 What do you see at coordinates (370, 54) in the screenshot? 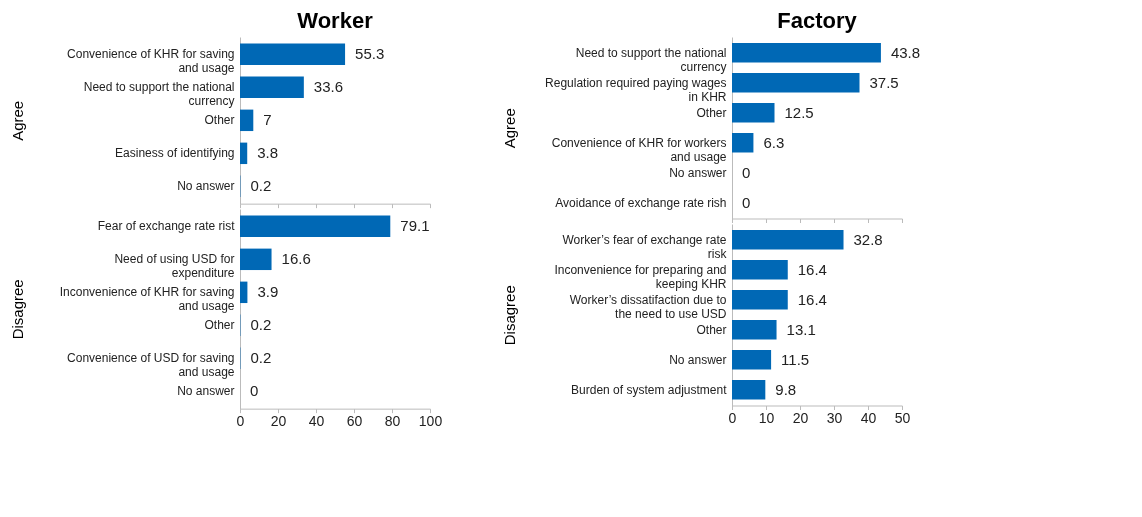
I see `data-label: 55.3` at bounding box center [370, 54].